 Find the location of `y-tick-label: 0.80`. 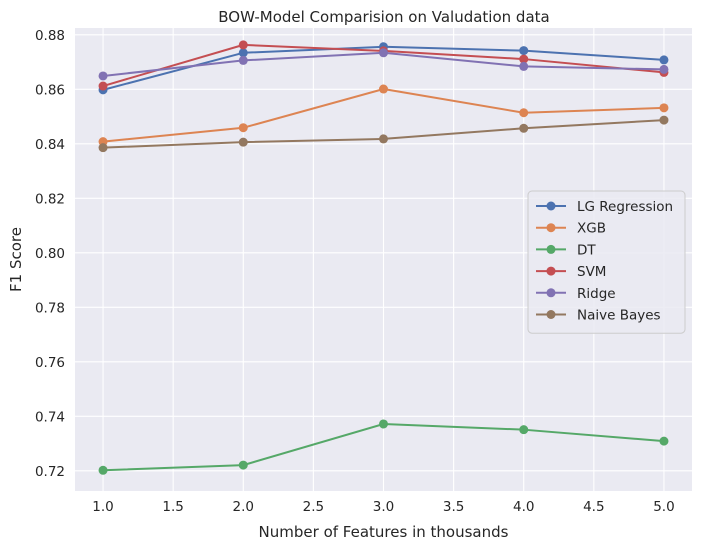

y-tick-label: 0.80 is located at coordinates (50, 254).